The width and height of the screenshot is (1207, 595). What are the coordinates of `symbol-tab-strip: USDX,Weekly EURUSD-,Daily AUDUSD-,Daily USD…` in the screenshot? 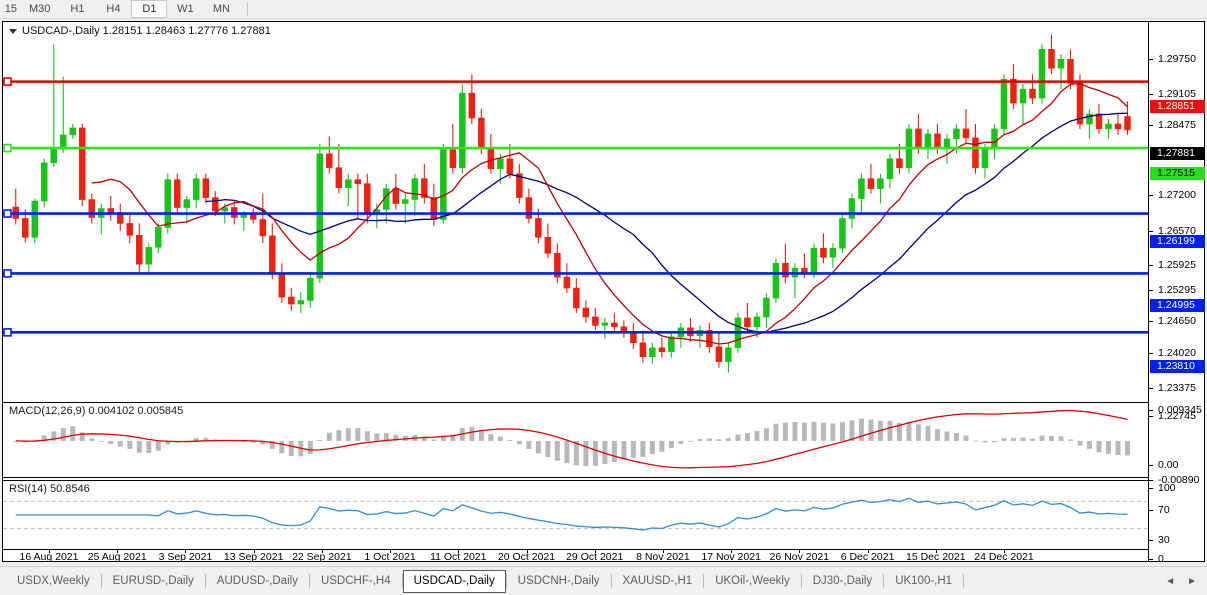 It's located at (603, 580).